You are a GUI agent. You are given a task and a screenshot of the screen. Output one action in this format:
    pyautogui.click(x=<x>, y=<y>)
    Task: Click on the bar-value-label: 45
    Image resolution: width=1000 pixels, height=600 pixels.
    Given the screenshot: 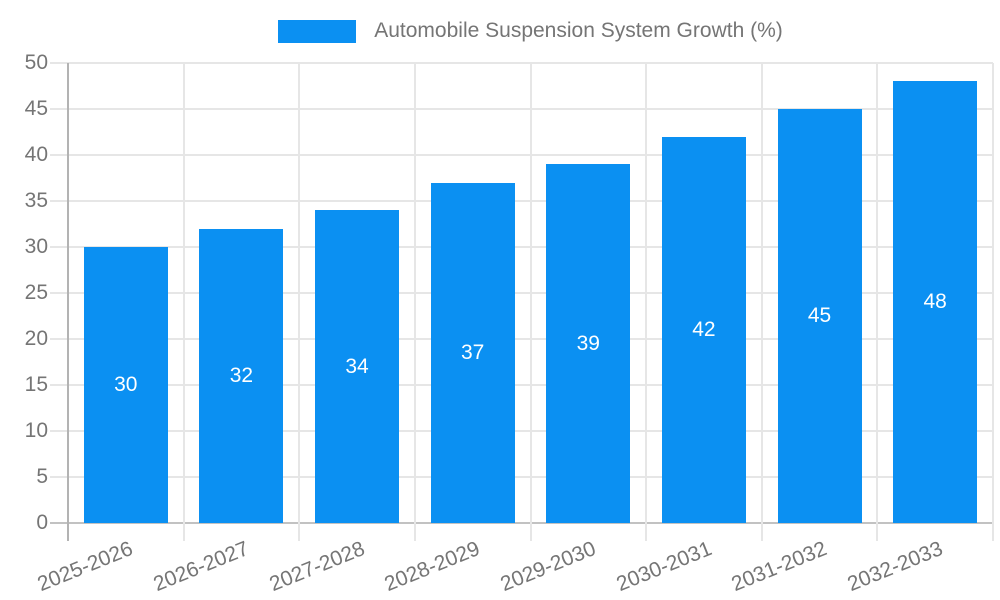 What is the action you would take?
    pyautogui.click(x=819, y=315)
    